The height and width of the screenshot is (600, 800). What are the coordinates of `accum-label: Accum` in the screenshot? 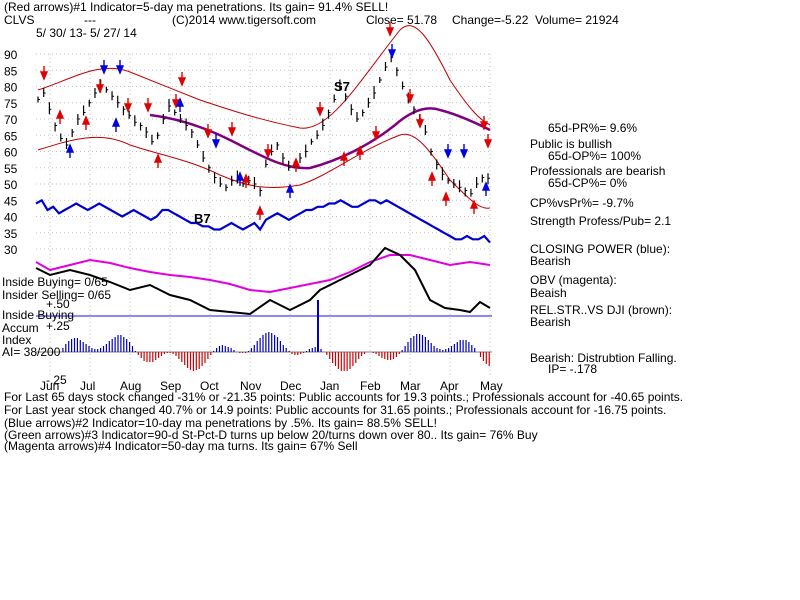 It's located at (20, 328).